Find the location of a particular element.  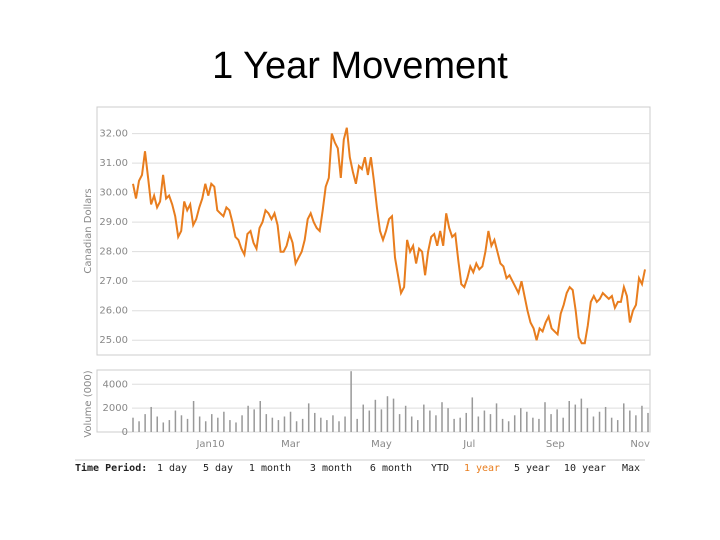

y-tick-label: 31.00 is located at coordinates (113, 163).